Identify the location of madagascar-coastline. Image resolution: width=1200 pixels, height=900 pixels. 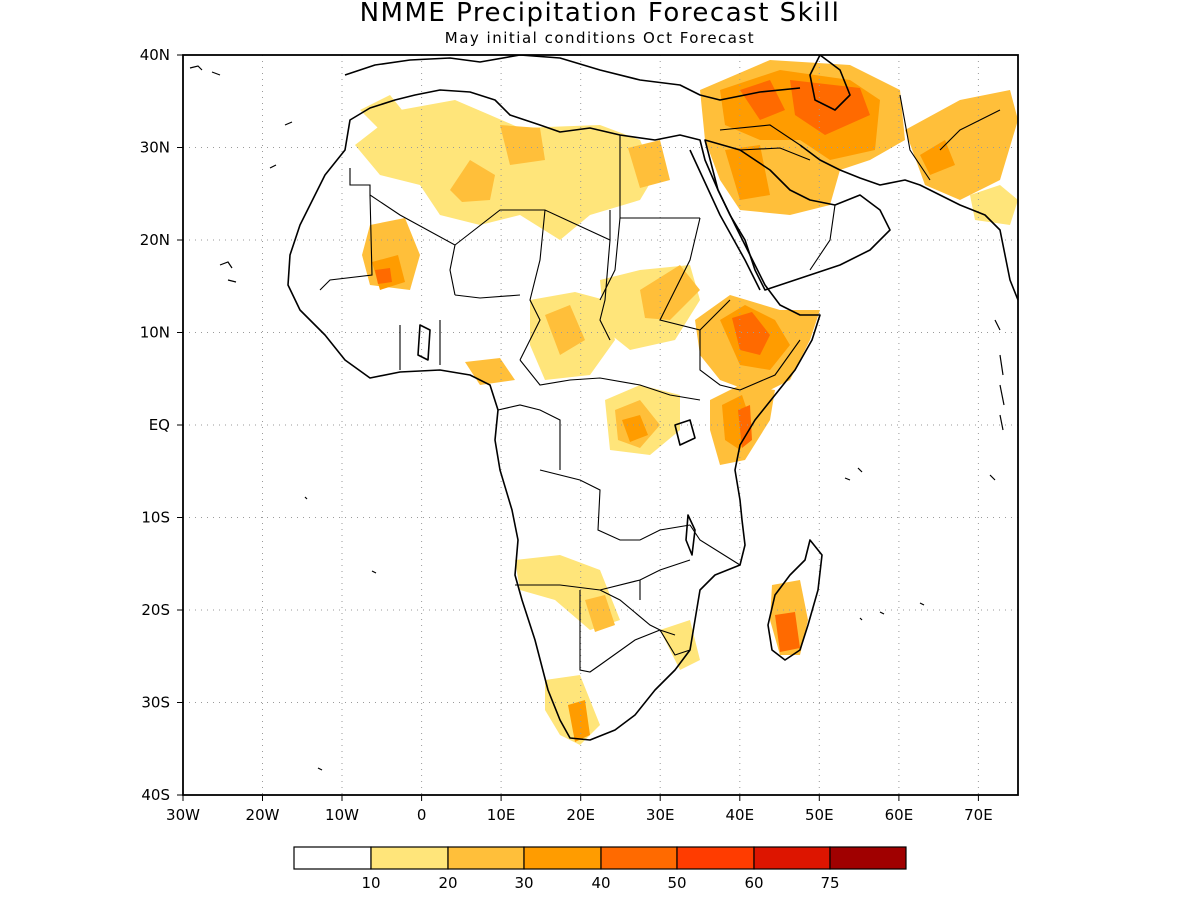
(795, 600).